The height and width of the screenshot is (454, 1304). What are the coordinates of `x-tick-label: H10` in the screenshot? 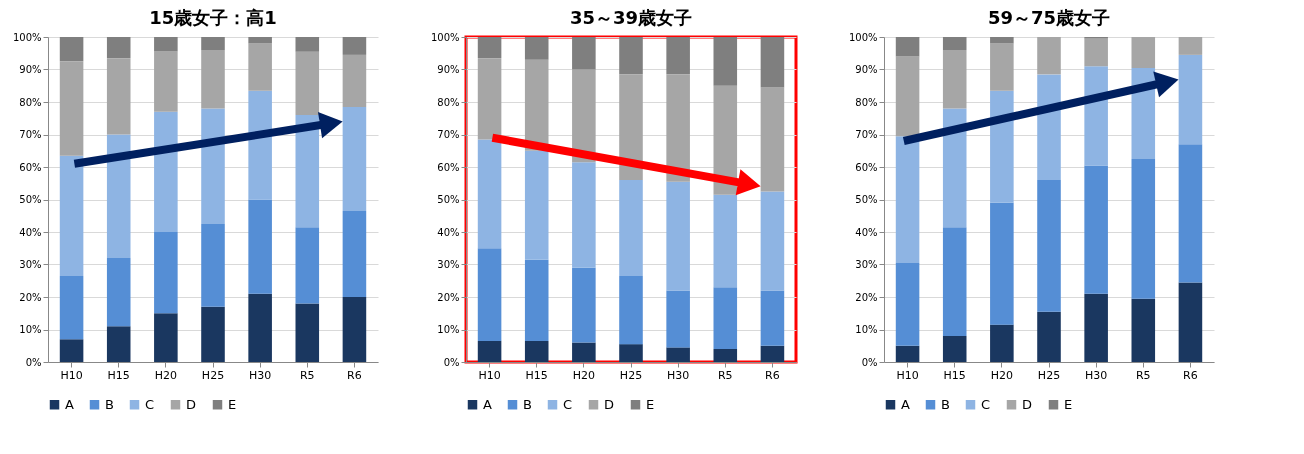 It's located at (907, 375).